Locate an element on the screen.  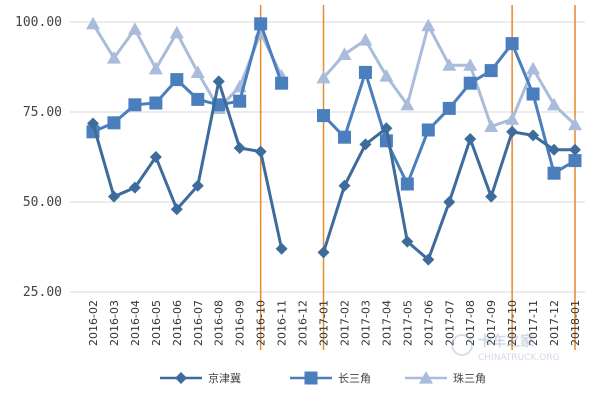
y-tick-label: 100.00 is located at coordinates (38, 22).